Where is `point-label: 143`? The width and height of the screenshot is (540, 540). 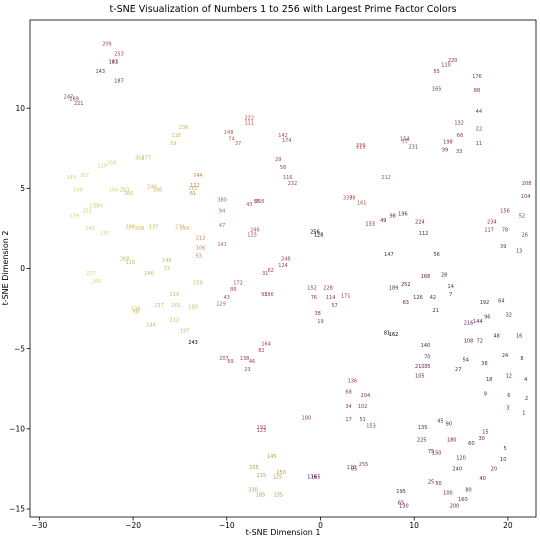 point-label: 143 is located at coordinates (101, 72).